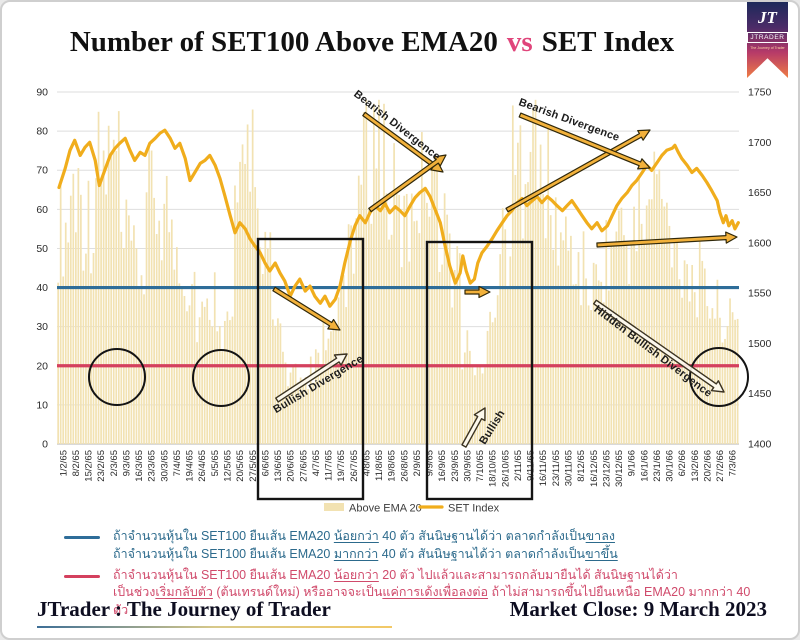 The image size is (800, 640). I want to click on x-axis-tick: 13/6/65, so click(278, 466).